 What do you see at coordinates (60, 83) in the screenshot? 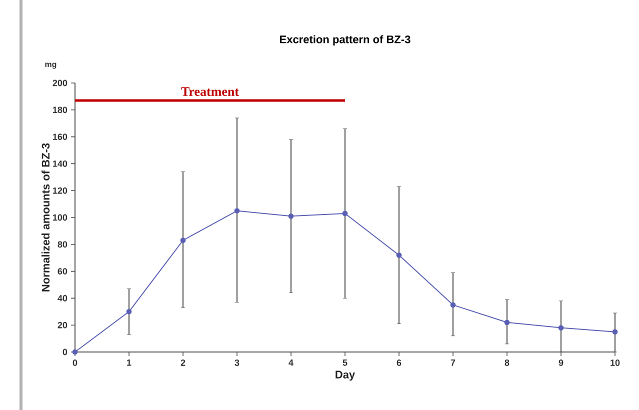
I see `y-tick-label: 200` at bounding box center [60, 83].